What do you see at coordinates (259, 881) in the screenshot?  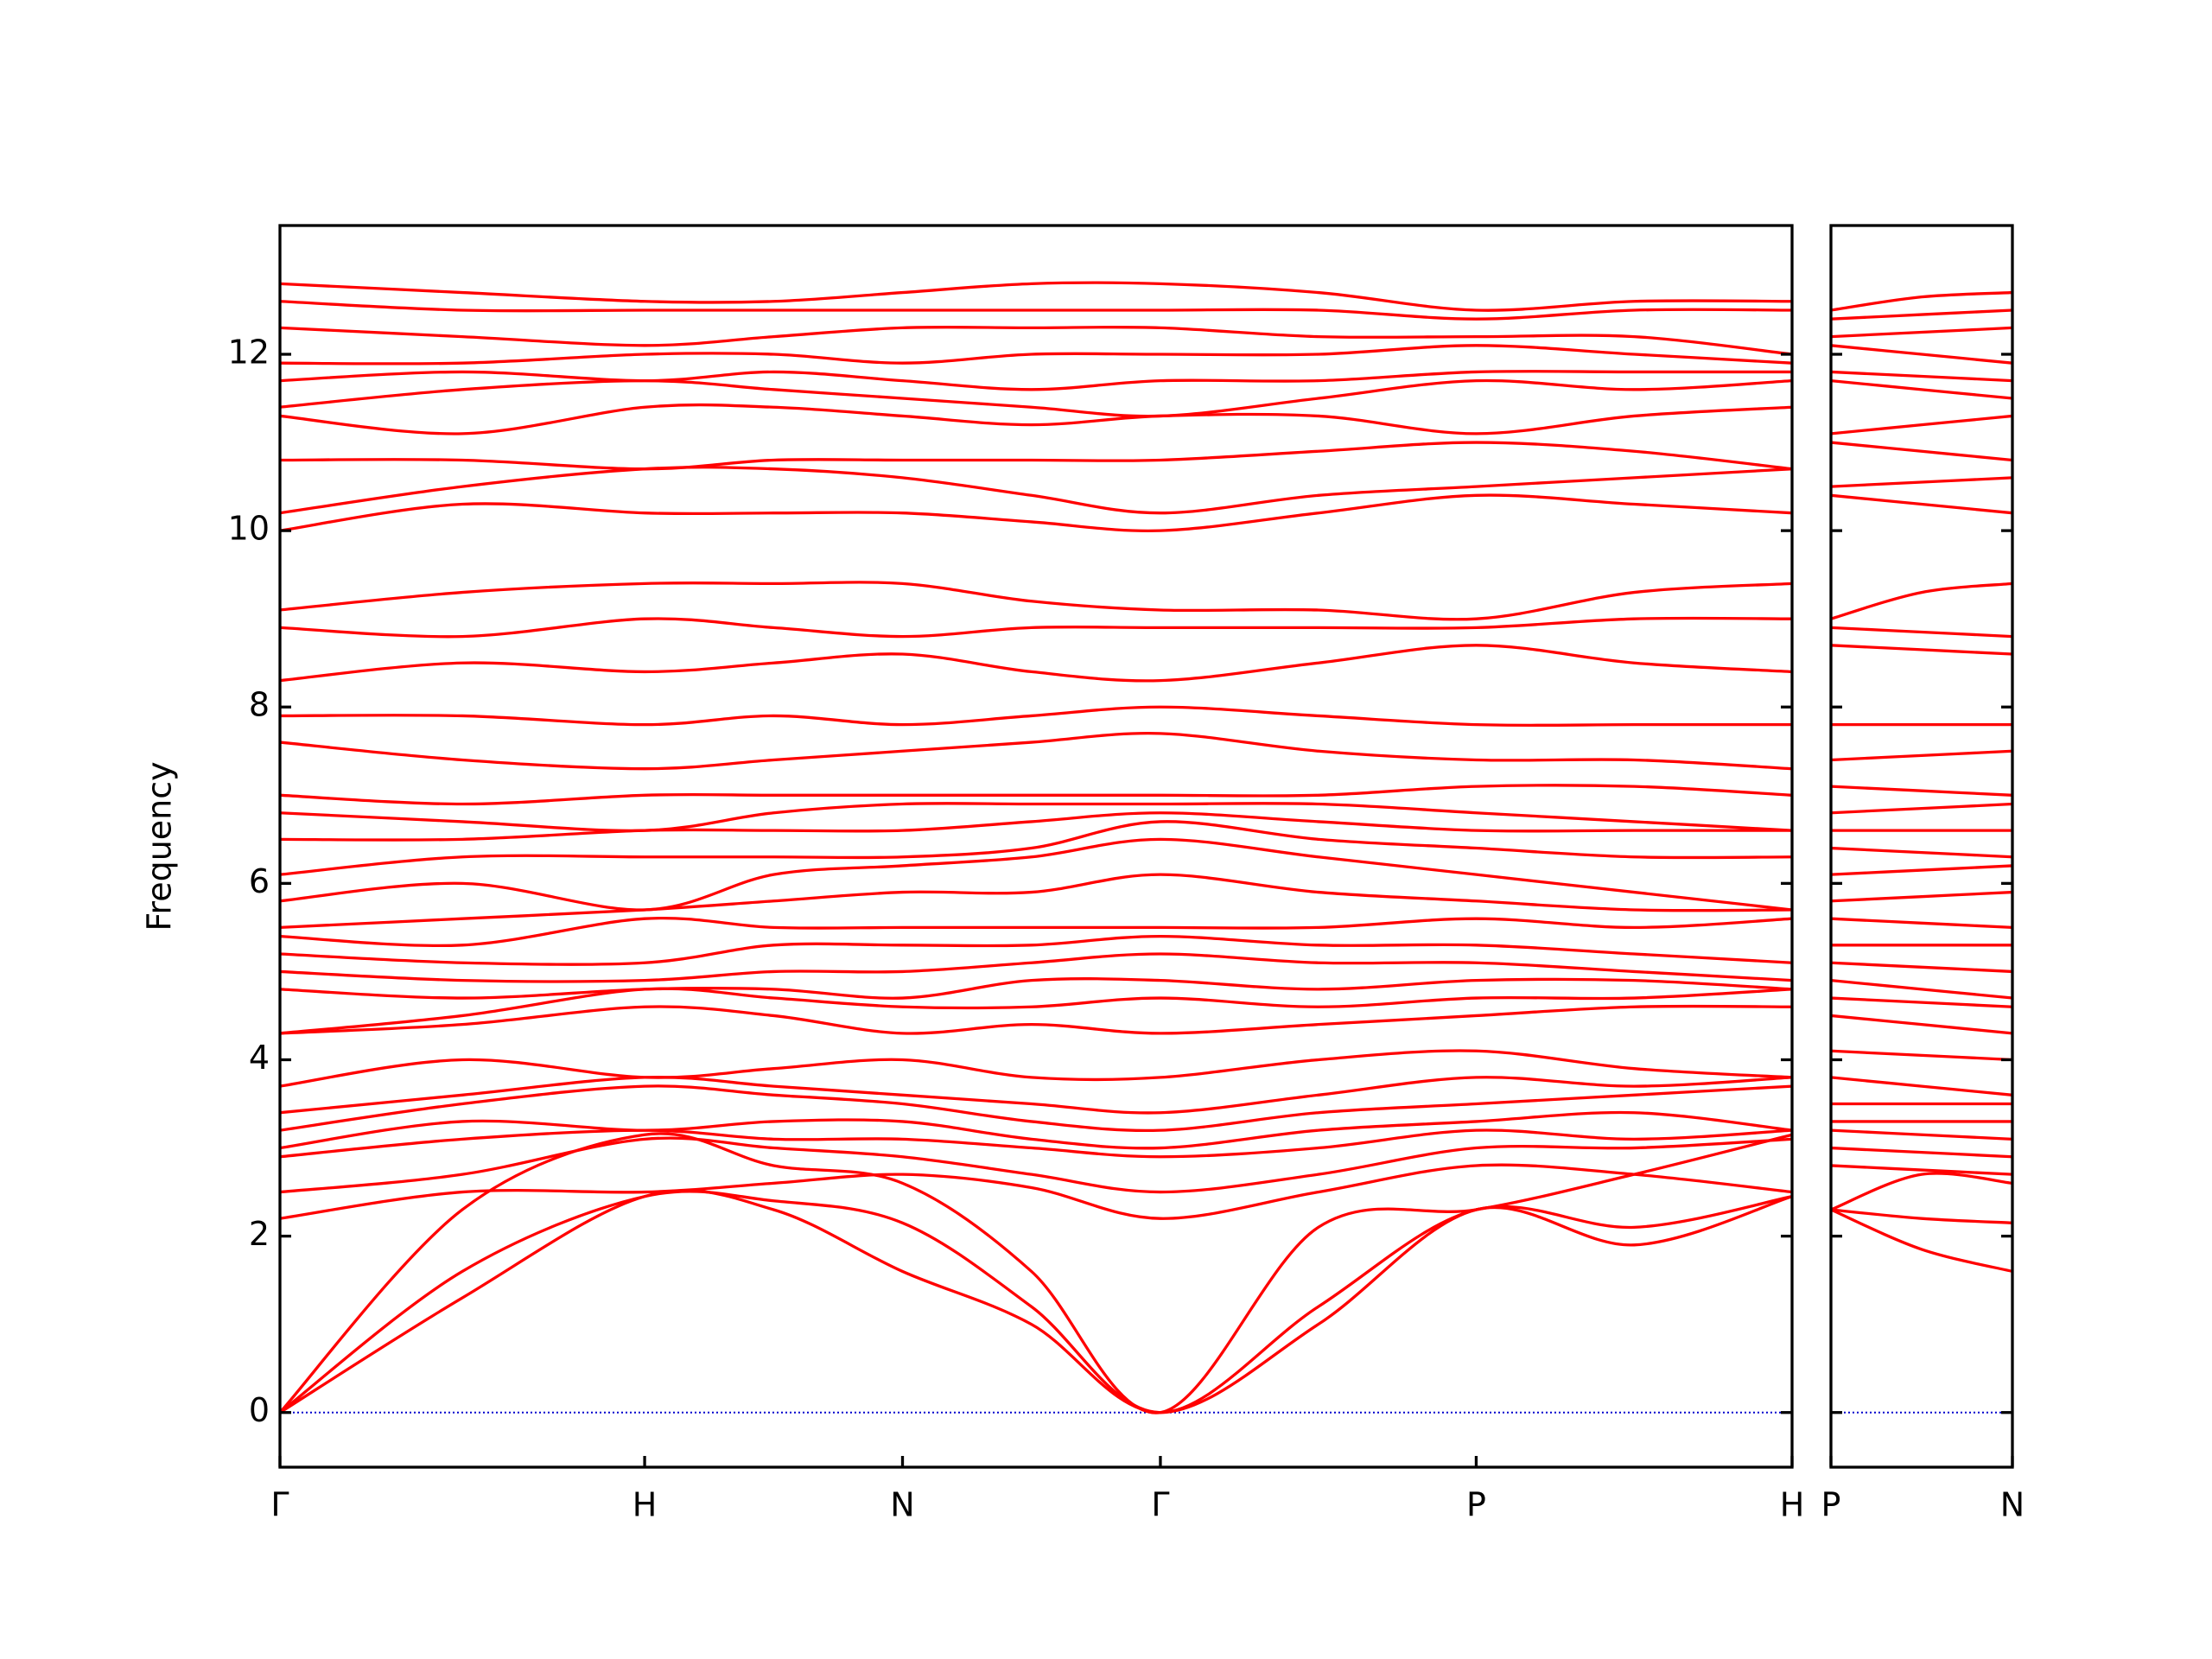 I see `y-tick-label: 6` at bounding box center [259, 881].